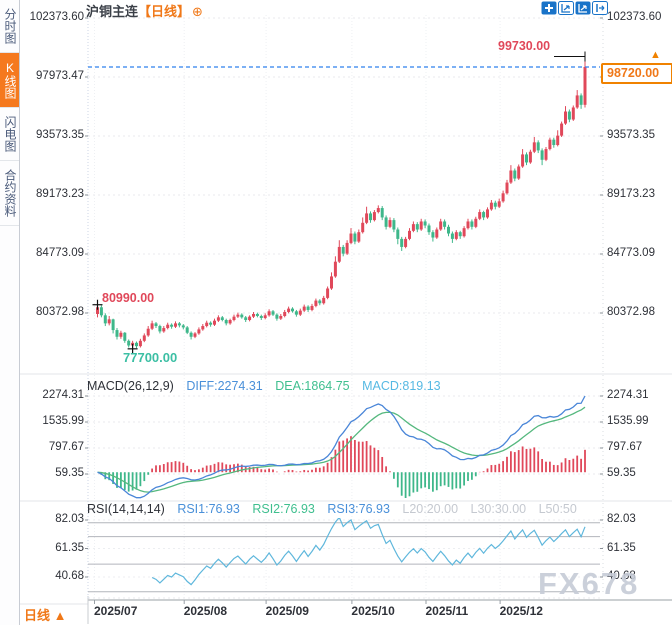  I want to click on rsi-title: RSI(14,14,14), so click(126, 509).